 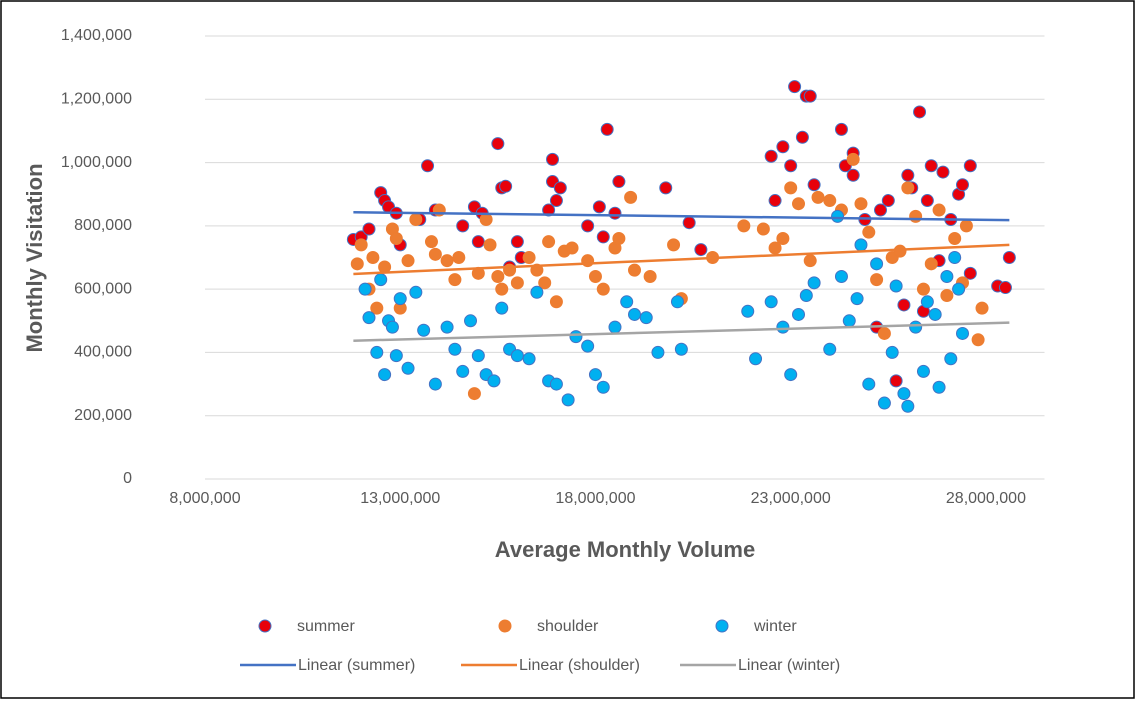 What do you see at coordinates (96, 162) in the screenshot?
I see `y-tick-label: 1,000,000` at bounding box center [96, 162].